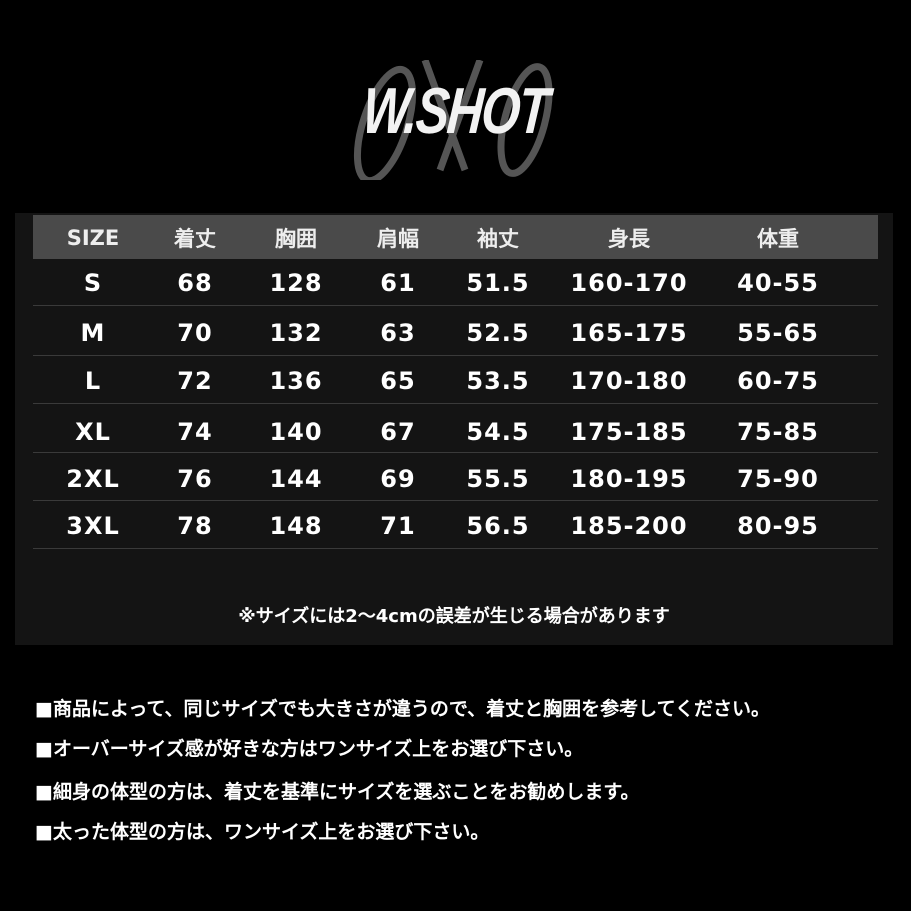 The width and height of the screenshot is (911, 911). Describe the element at coordinates (398, 283) in the screenshot. I see `table-cell: 61` at that location.